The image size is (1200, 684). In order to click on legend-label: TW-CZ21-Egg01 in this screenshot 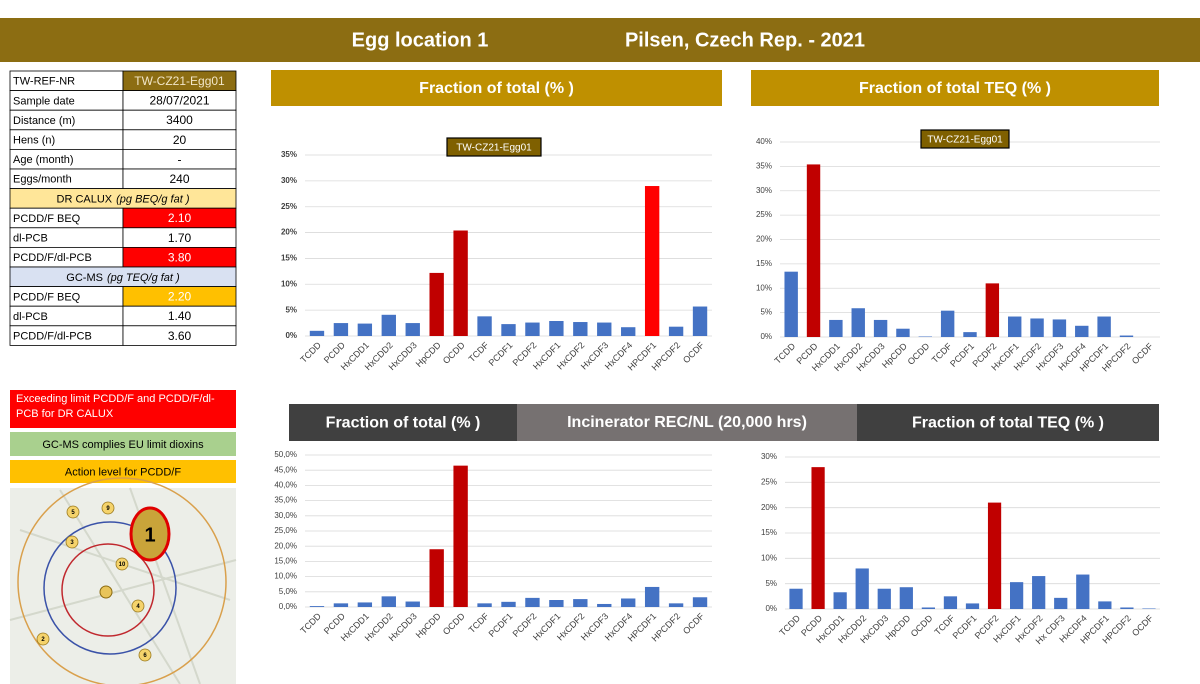, I will do `click(965, 140)`.